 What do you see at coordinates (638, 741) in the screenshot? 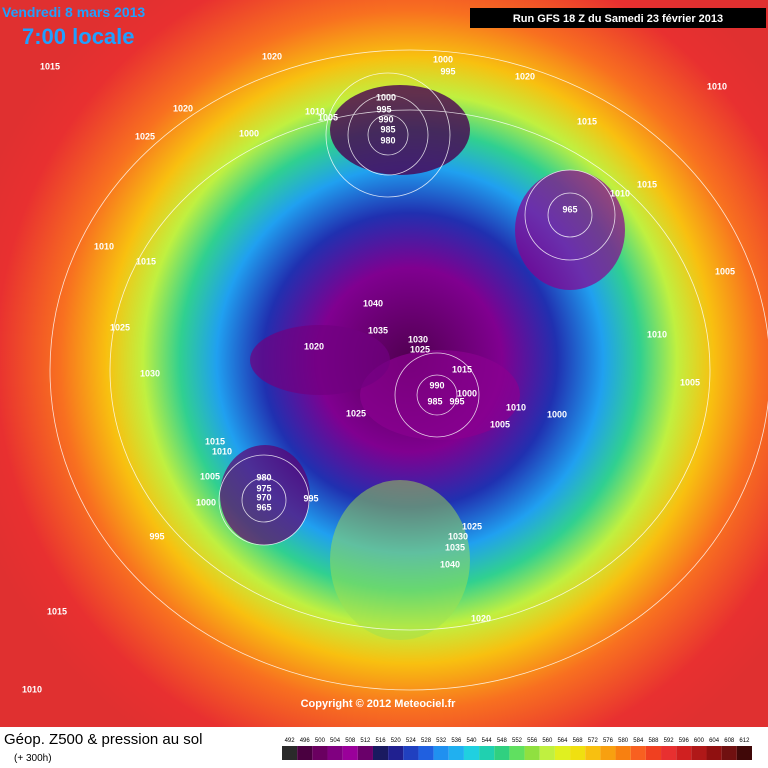
I see `legend-label: 584` at bounding box center [638, 741].